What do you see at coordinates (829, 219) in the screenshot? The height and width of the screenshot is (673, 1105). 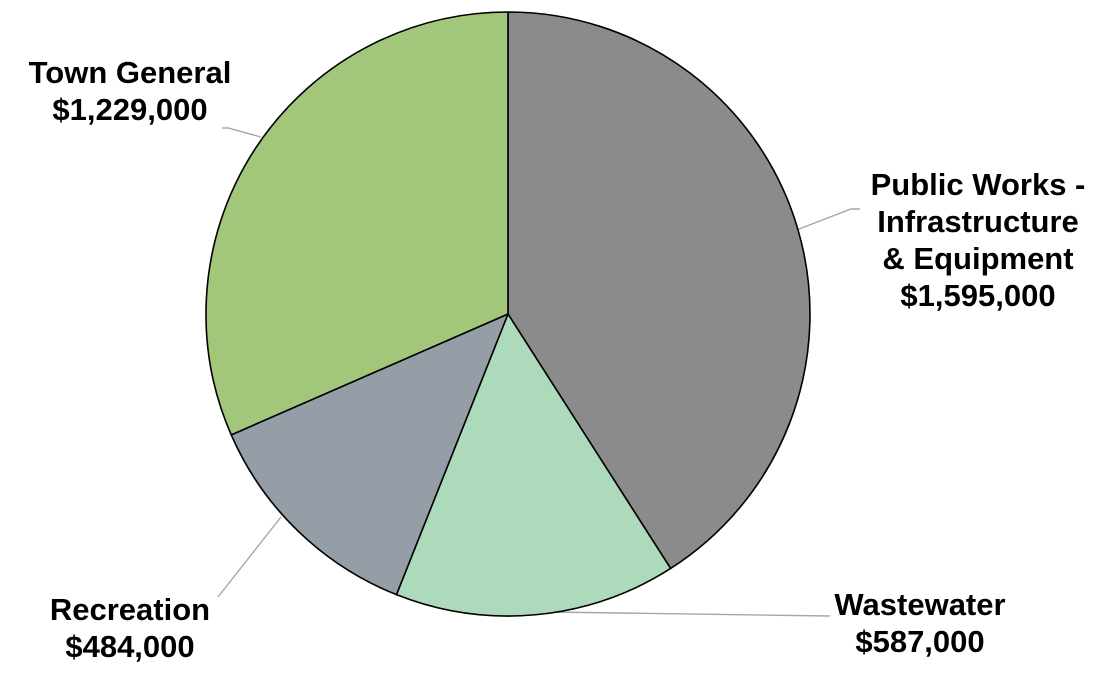 I see `leader-line-public-works` at bounding box center [829, 219].